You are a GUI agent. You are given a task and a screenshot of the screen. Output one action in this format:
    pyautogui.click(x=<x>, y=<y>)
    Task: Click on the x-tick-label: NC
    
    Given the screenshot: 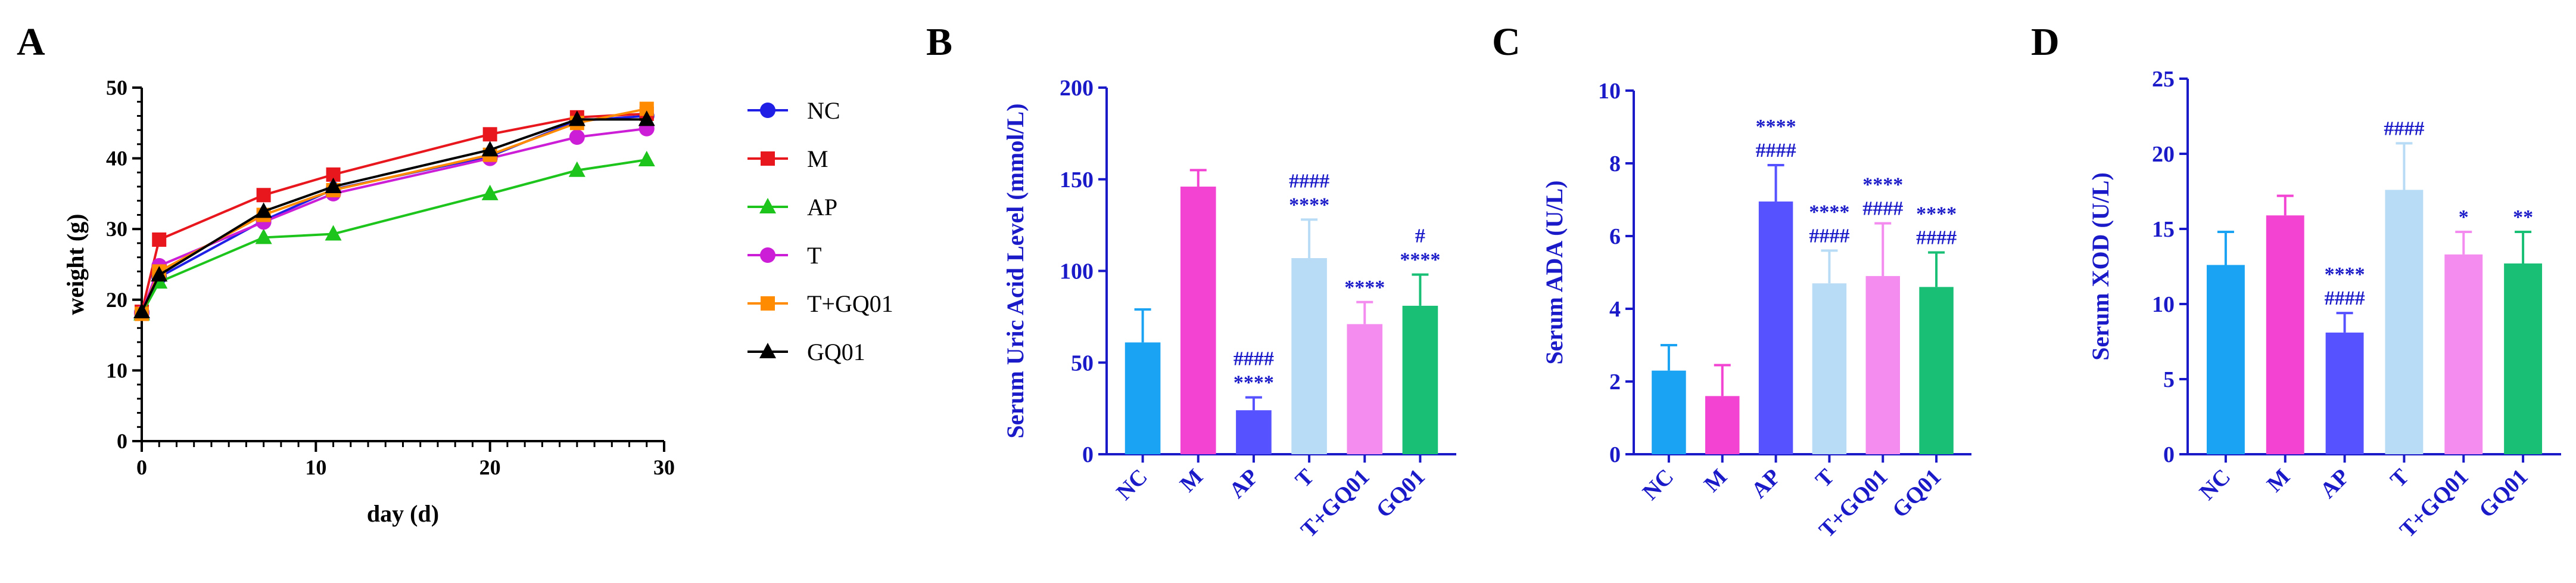 What is the action you would take?
    pyautogui.click(x=1131, y=485)
    